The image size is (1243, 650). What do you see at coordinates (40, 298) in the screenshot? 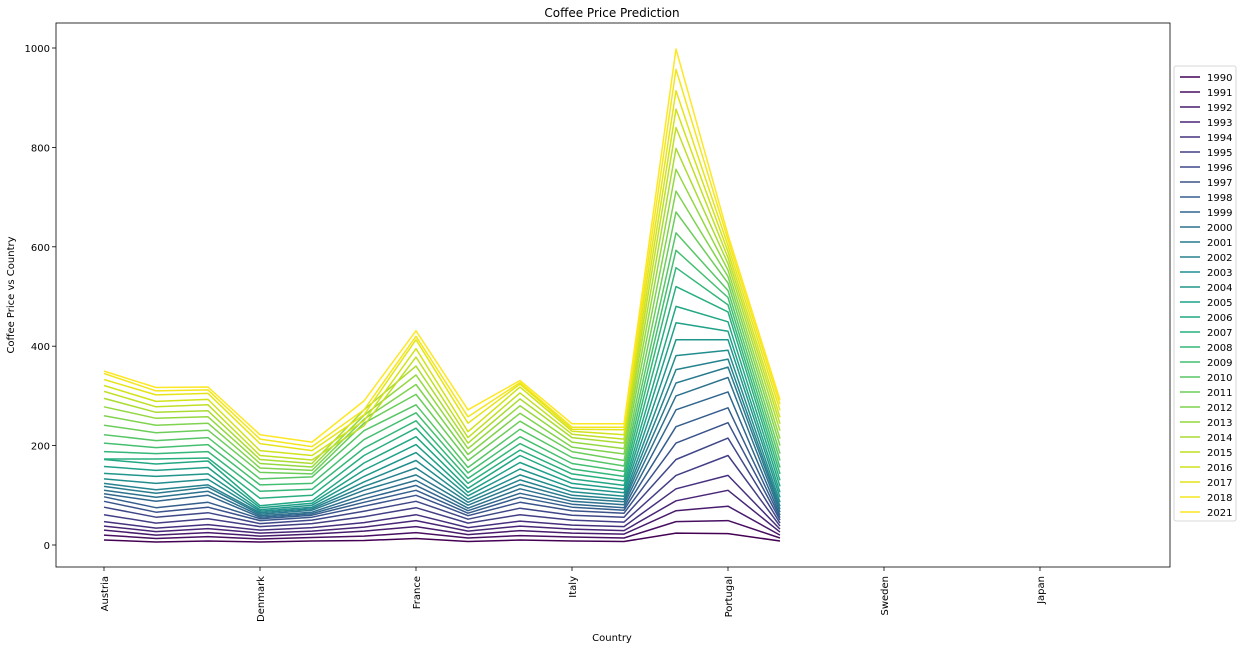
I see `y-axis: 0 200 400 600 800 1000` at bounding box center [40, 298].